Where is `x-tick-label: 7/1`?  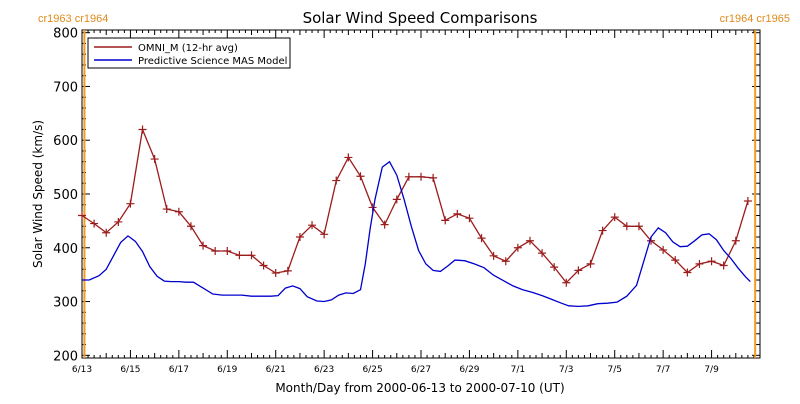
x-tick-label: 7/1 is located at coordinates (518, 370).